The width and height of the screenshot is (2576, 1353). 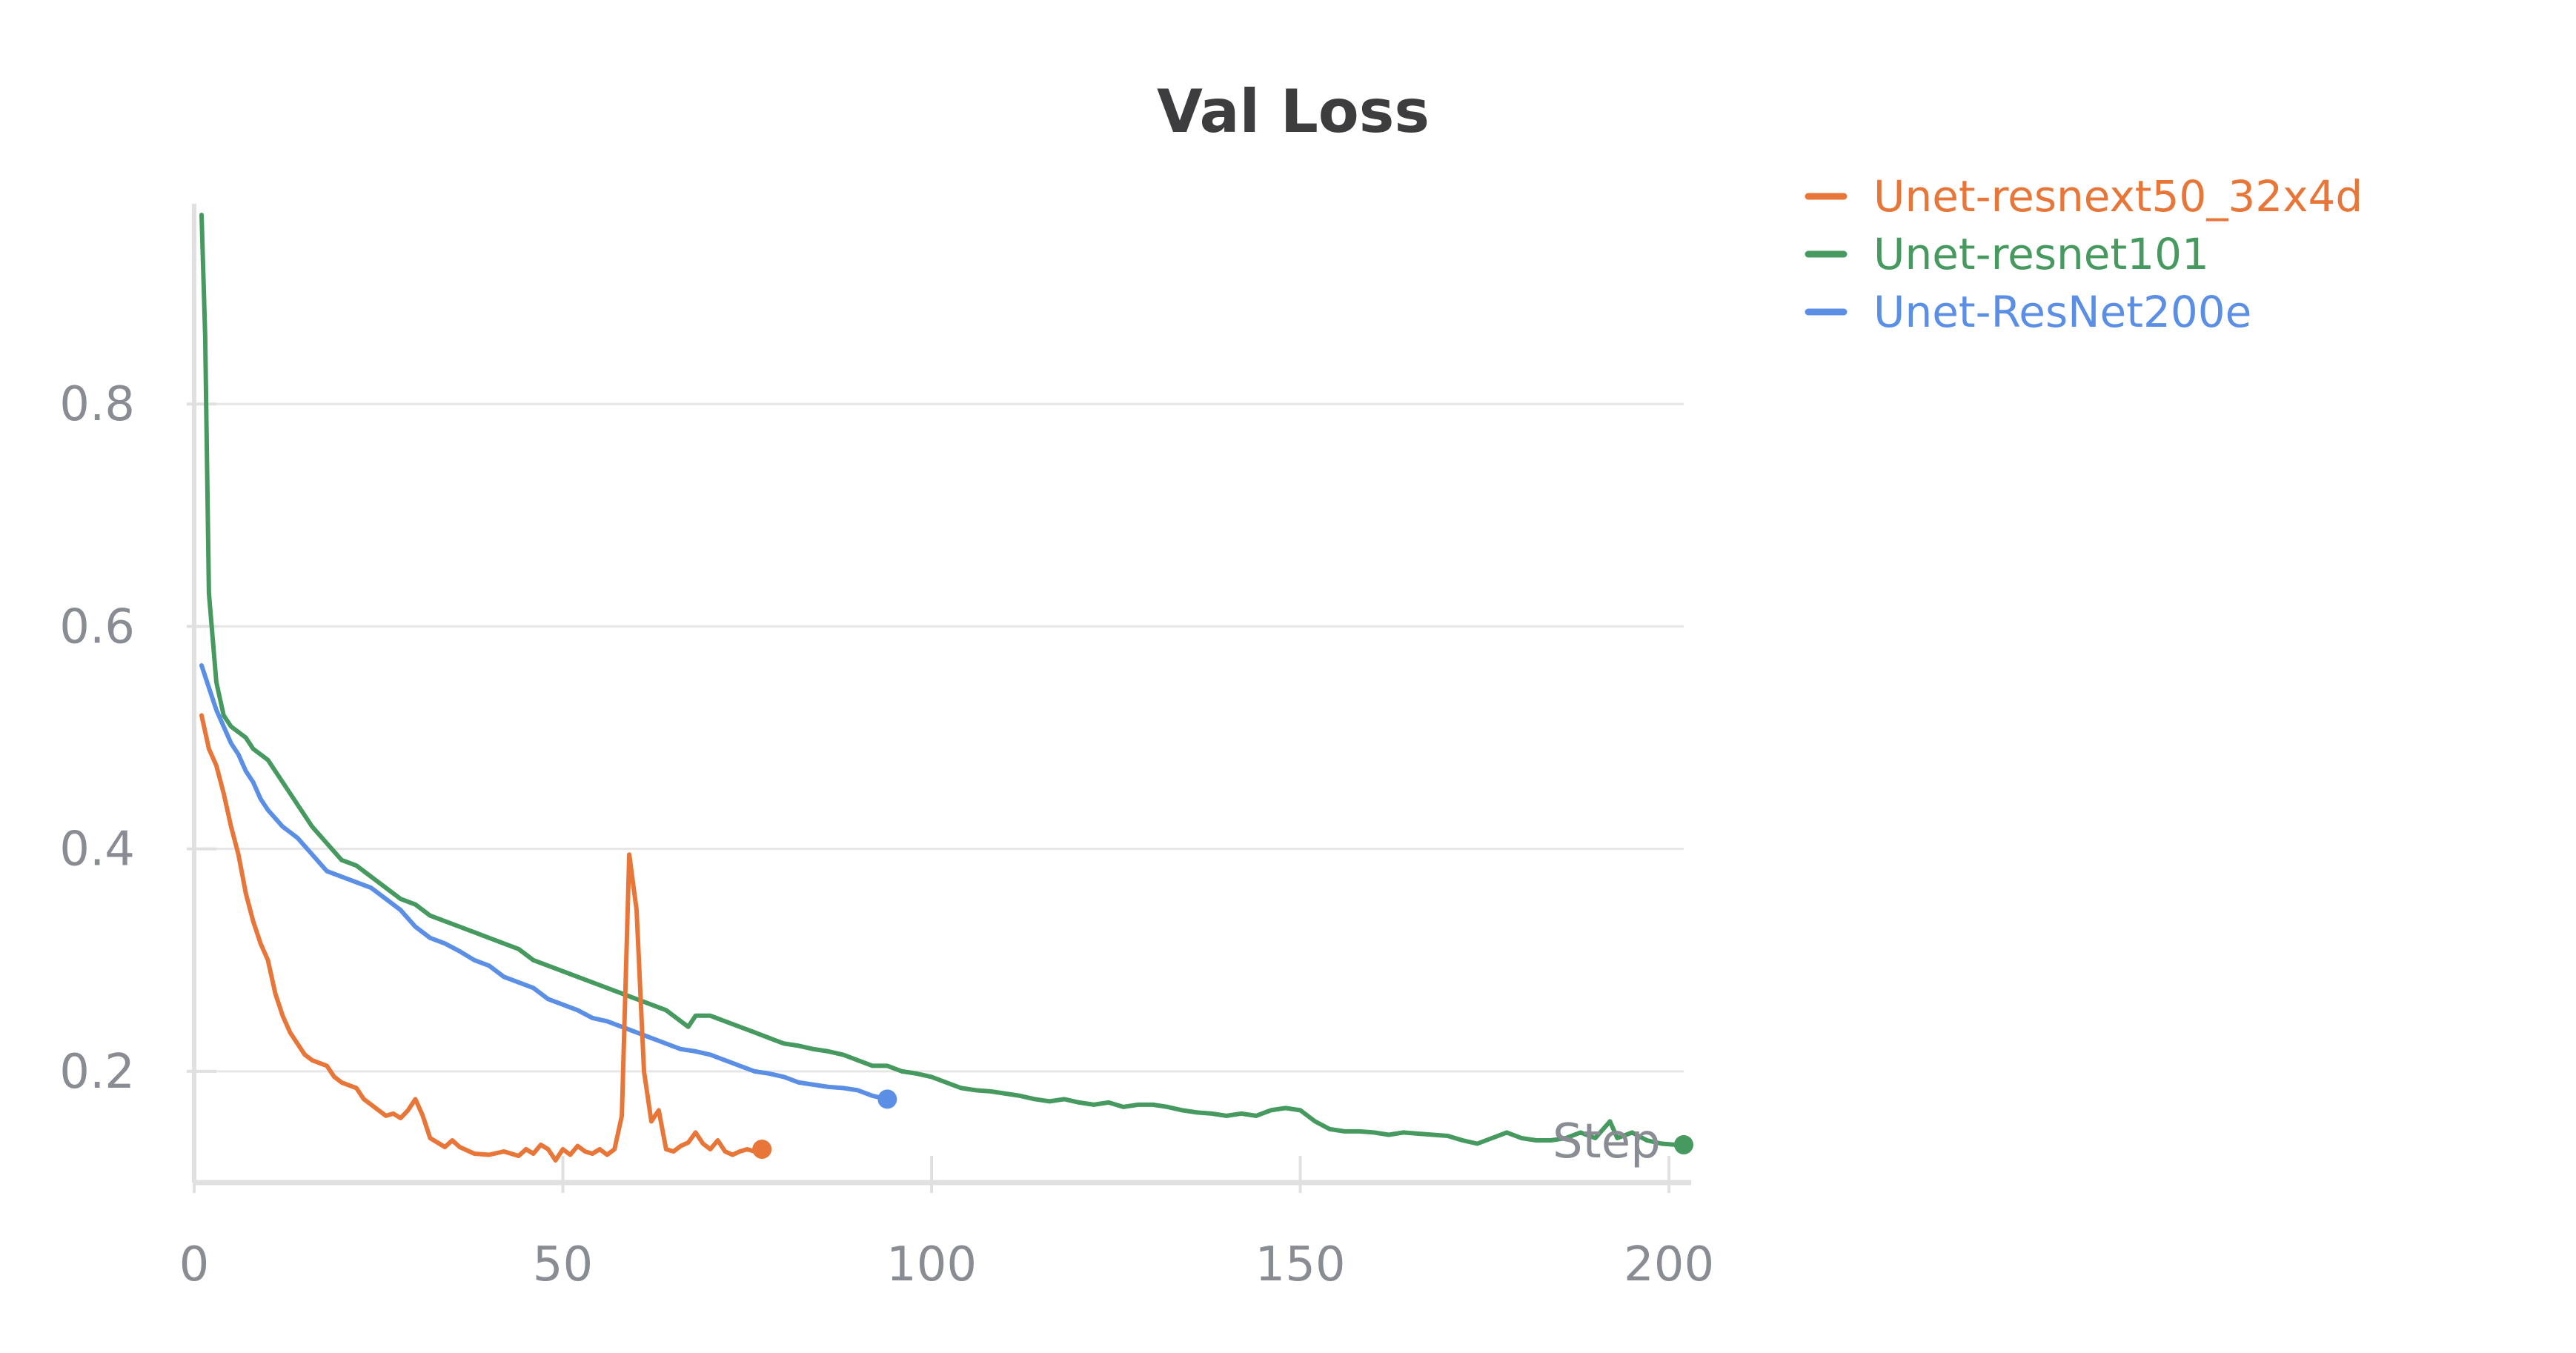 What do you see at coordinates (2118, 196) in the screenshot?
I see `legend-label: Unet-resnext50_32x4d` at bounding box center [2118, 196].